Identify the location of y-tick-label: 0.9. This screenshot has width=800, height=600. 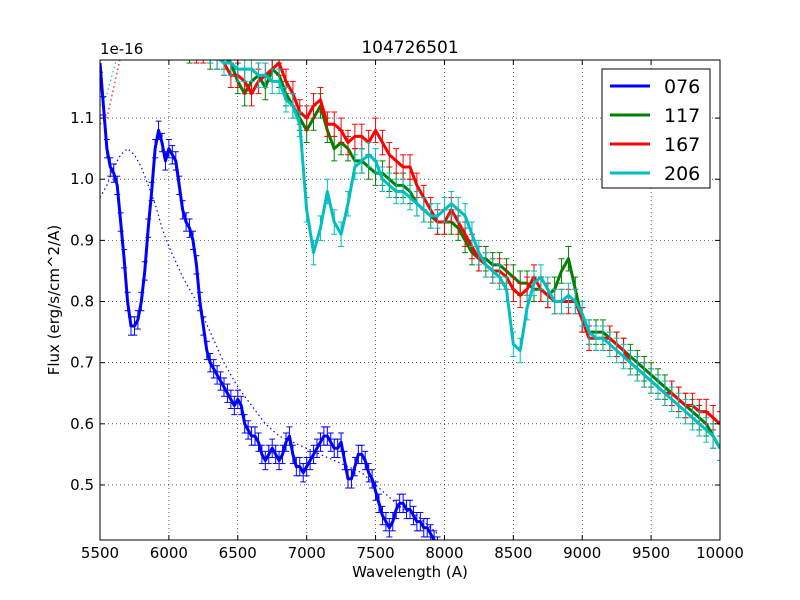
(82, 240).